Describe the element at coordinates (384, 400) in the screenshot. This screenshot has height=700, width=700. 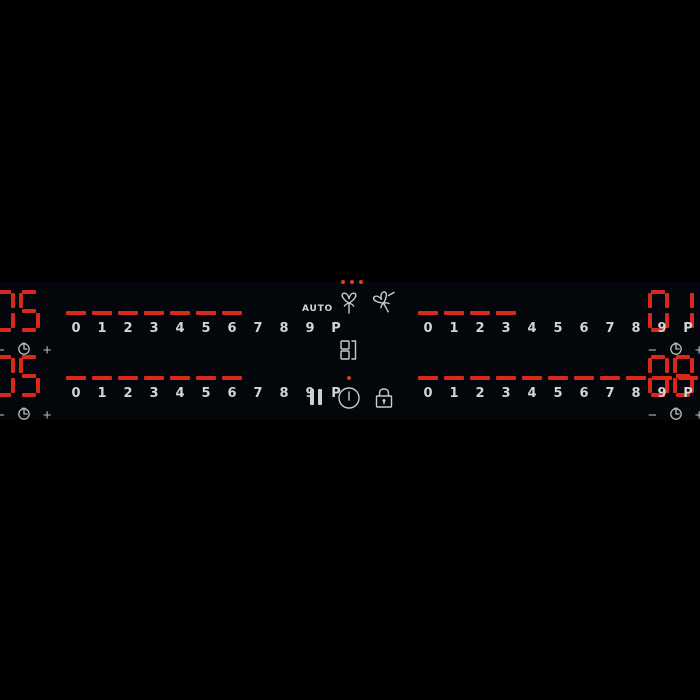
I see `lock-icon` at that location.